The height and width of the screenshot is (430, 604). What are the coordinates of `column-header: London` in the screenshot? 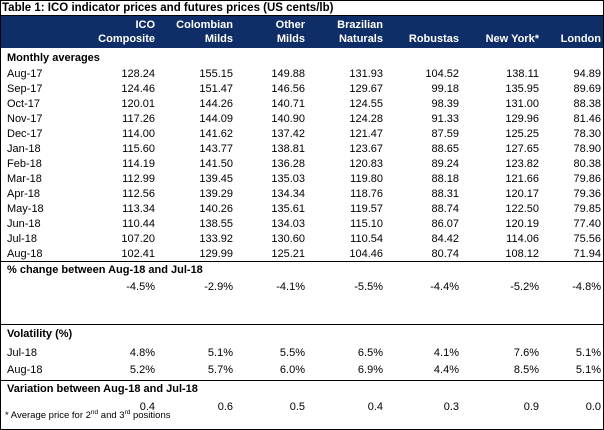 It's located at (563, 32).